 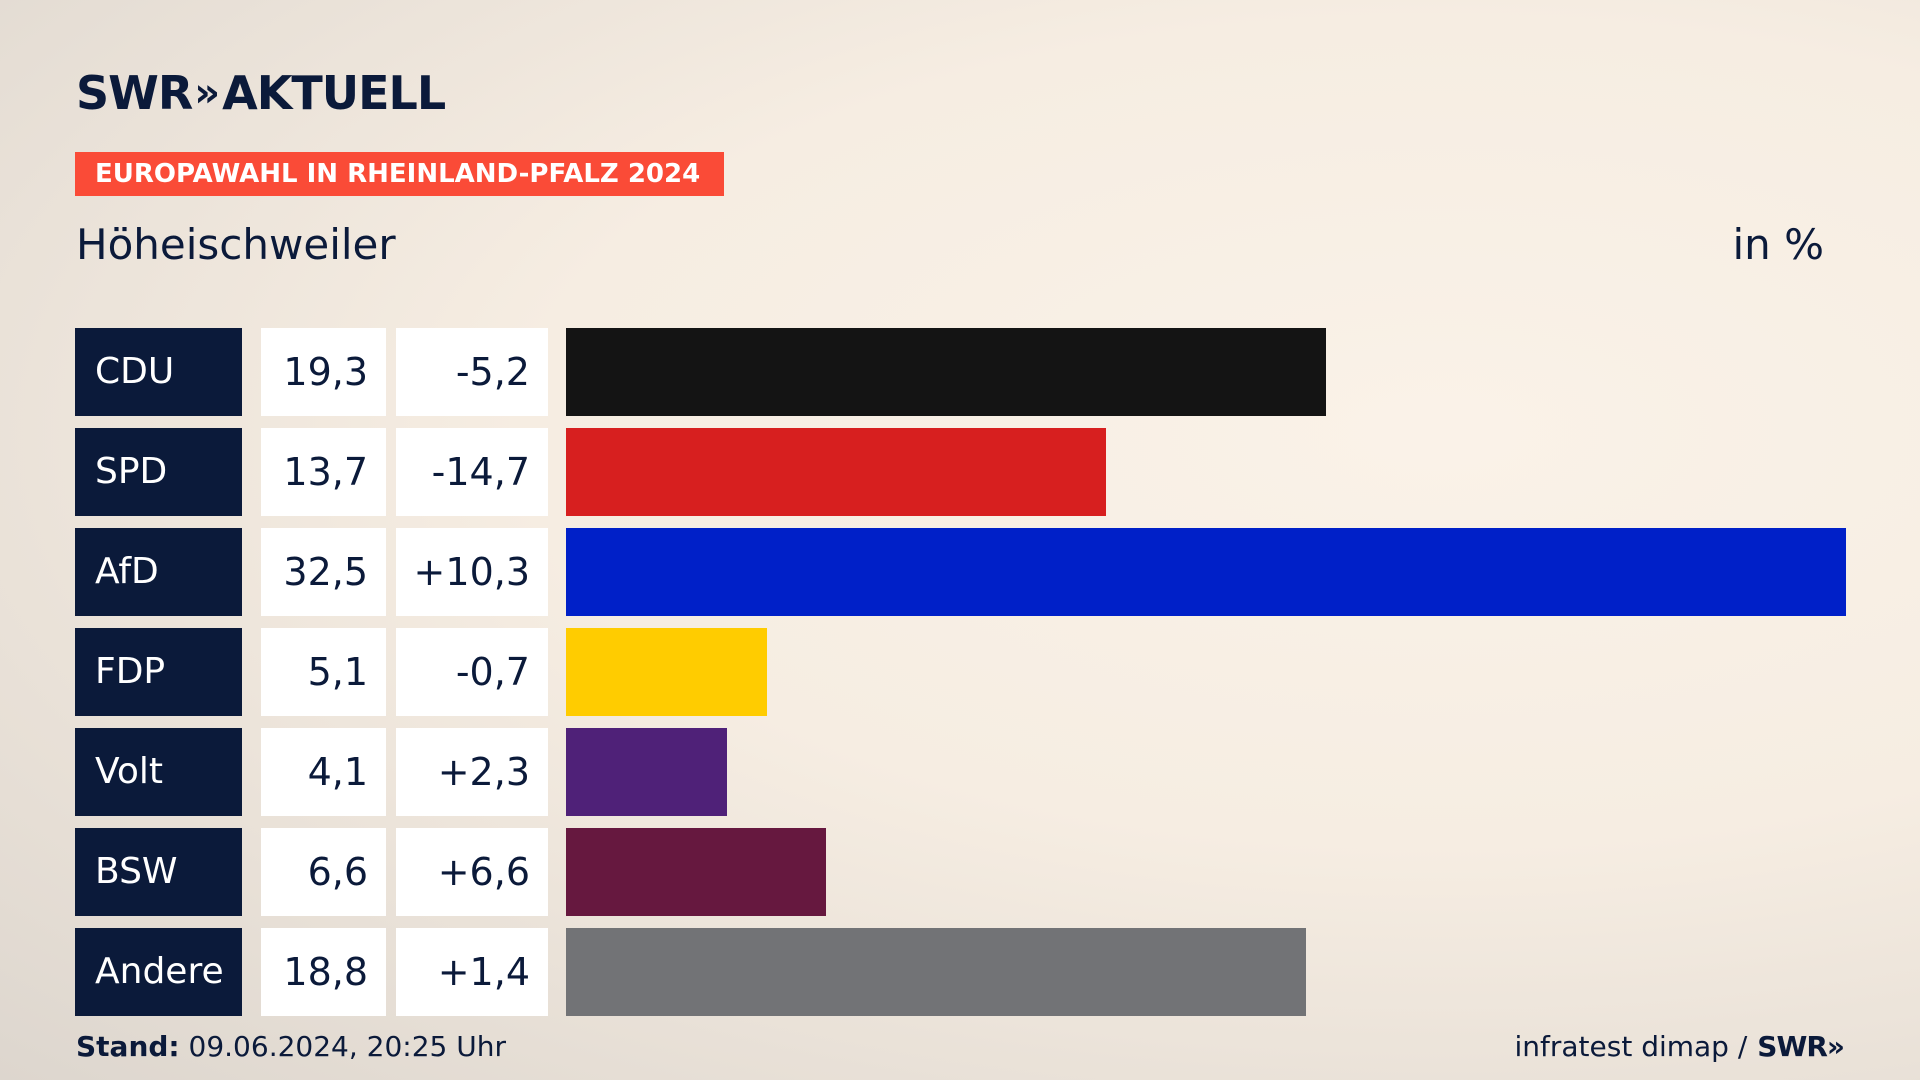 What do you see at coordinates (472, 972) in the screenshot?
I see `change-label: +1,4` at bounding box center [472, 972].